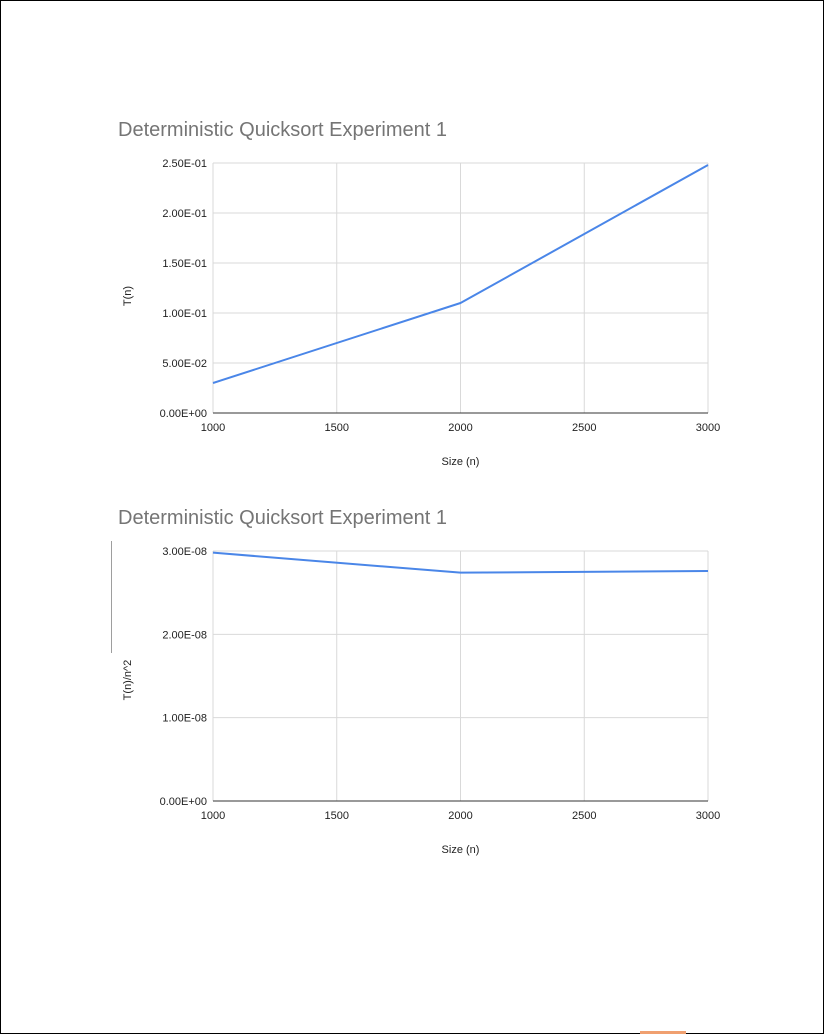 The image size is (824, 1034). I want to click on y-tick-label: 1.50E-01, so click(184, 264).